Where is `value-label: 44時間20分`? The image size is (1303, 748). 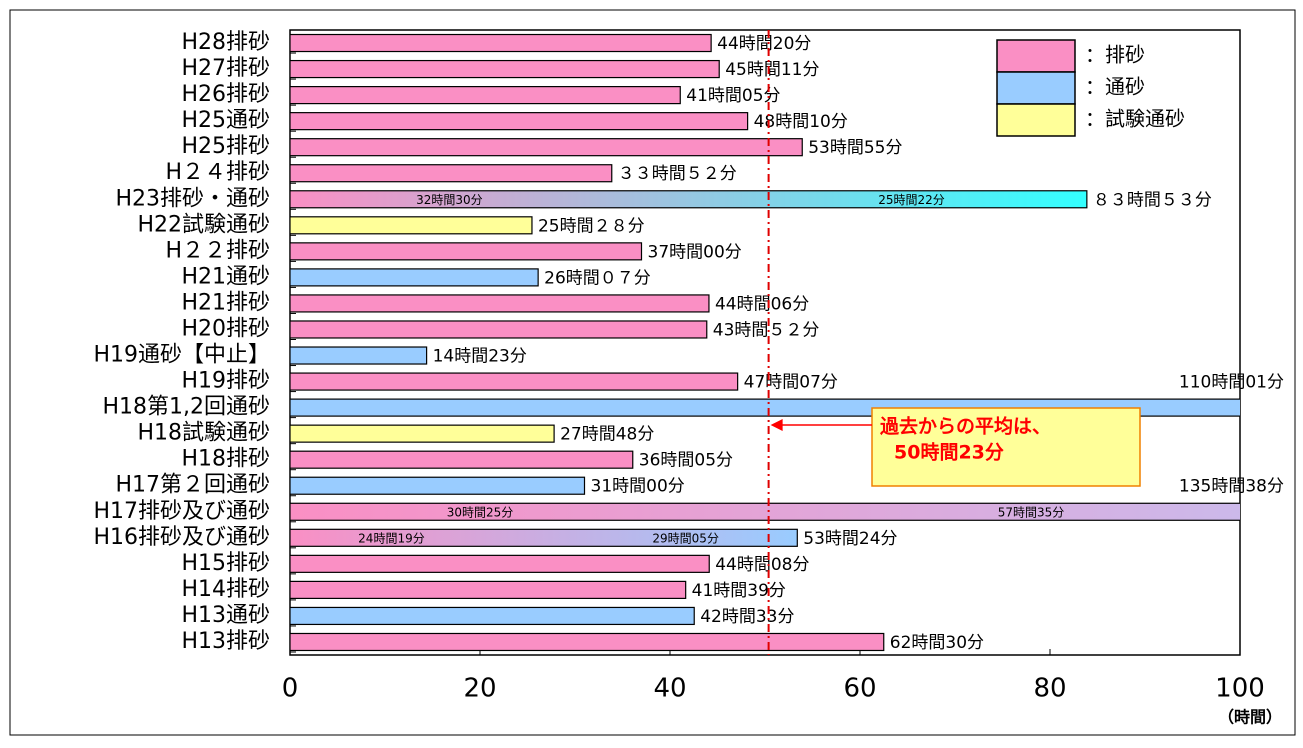 value-label: 44時間20分 is located at coordinates (764, 44).